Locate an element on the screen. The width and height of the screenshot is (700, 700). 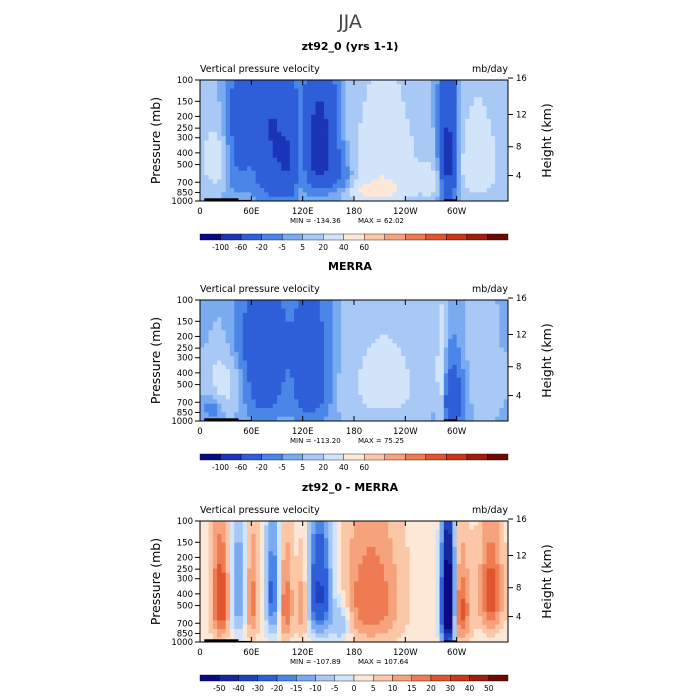
y-tick-label: 1000 is located at coordinates (182, 422).